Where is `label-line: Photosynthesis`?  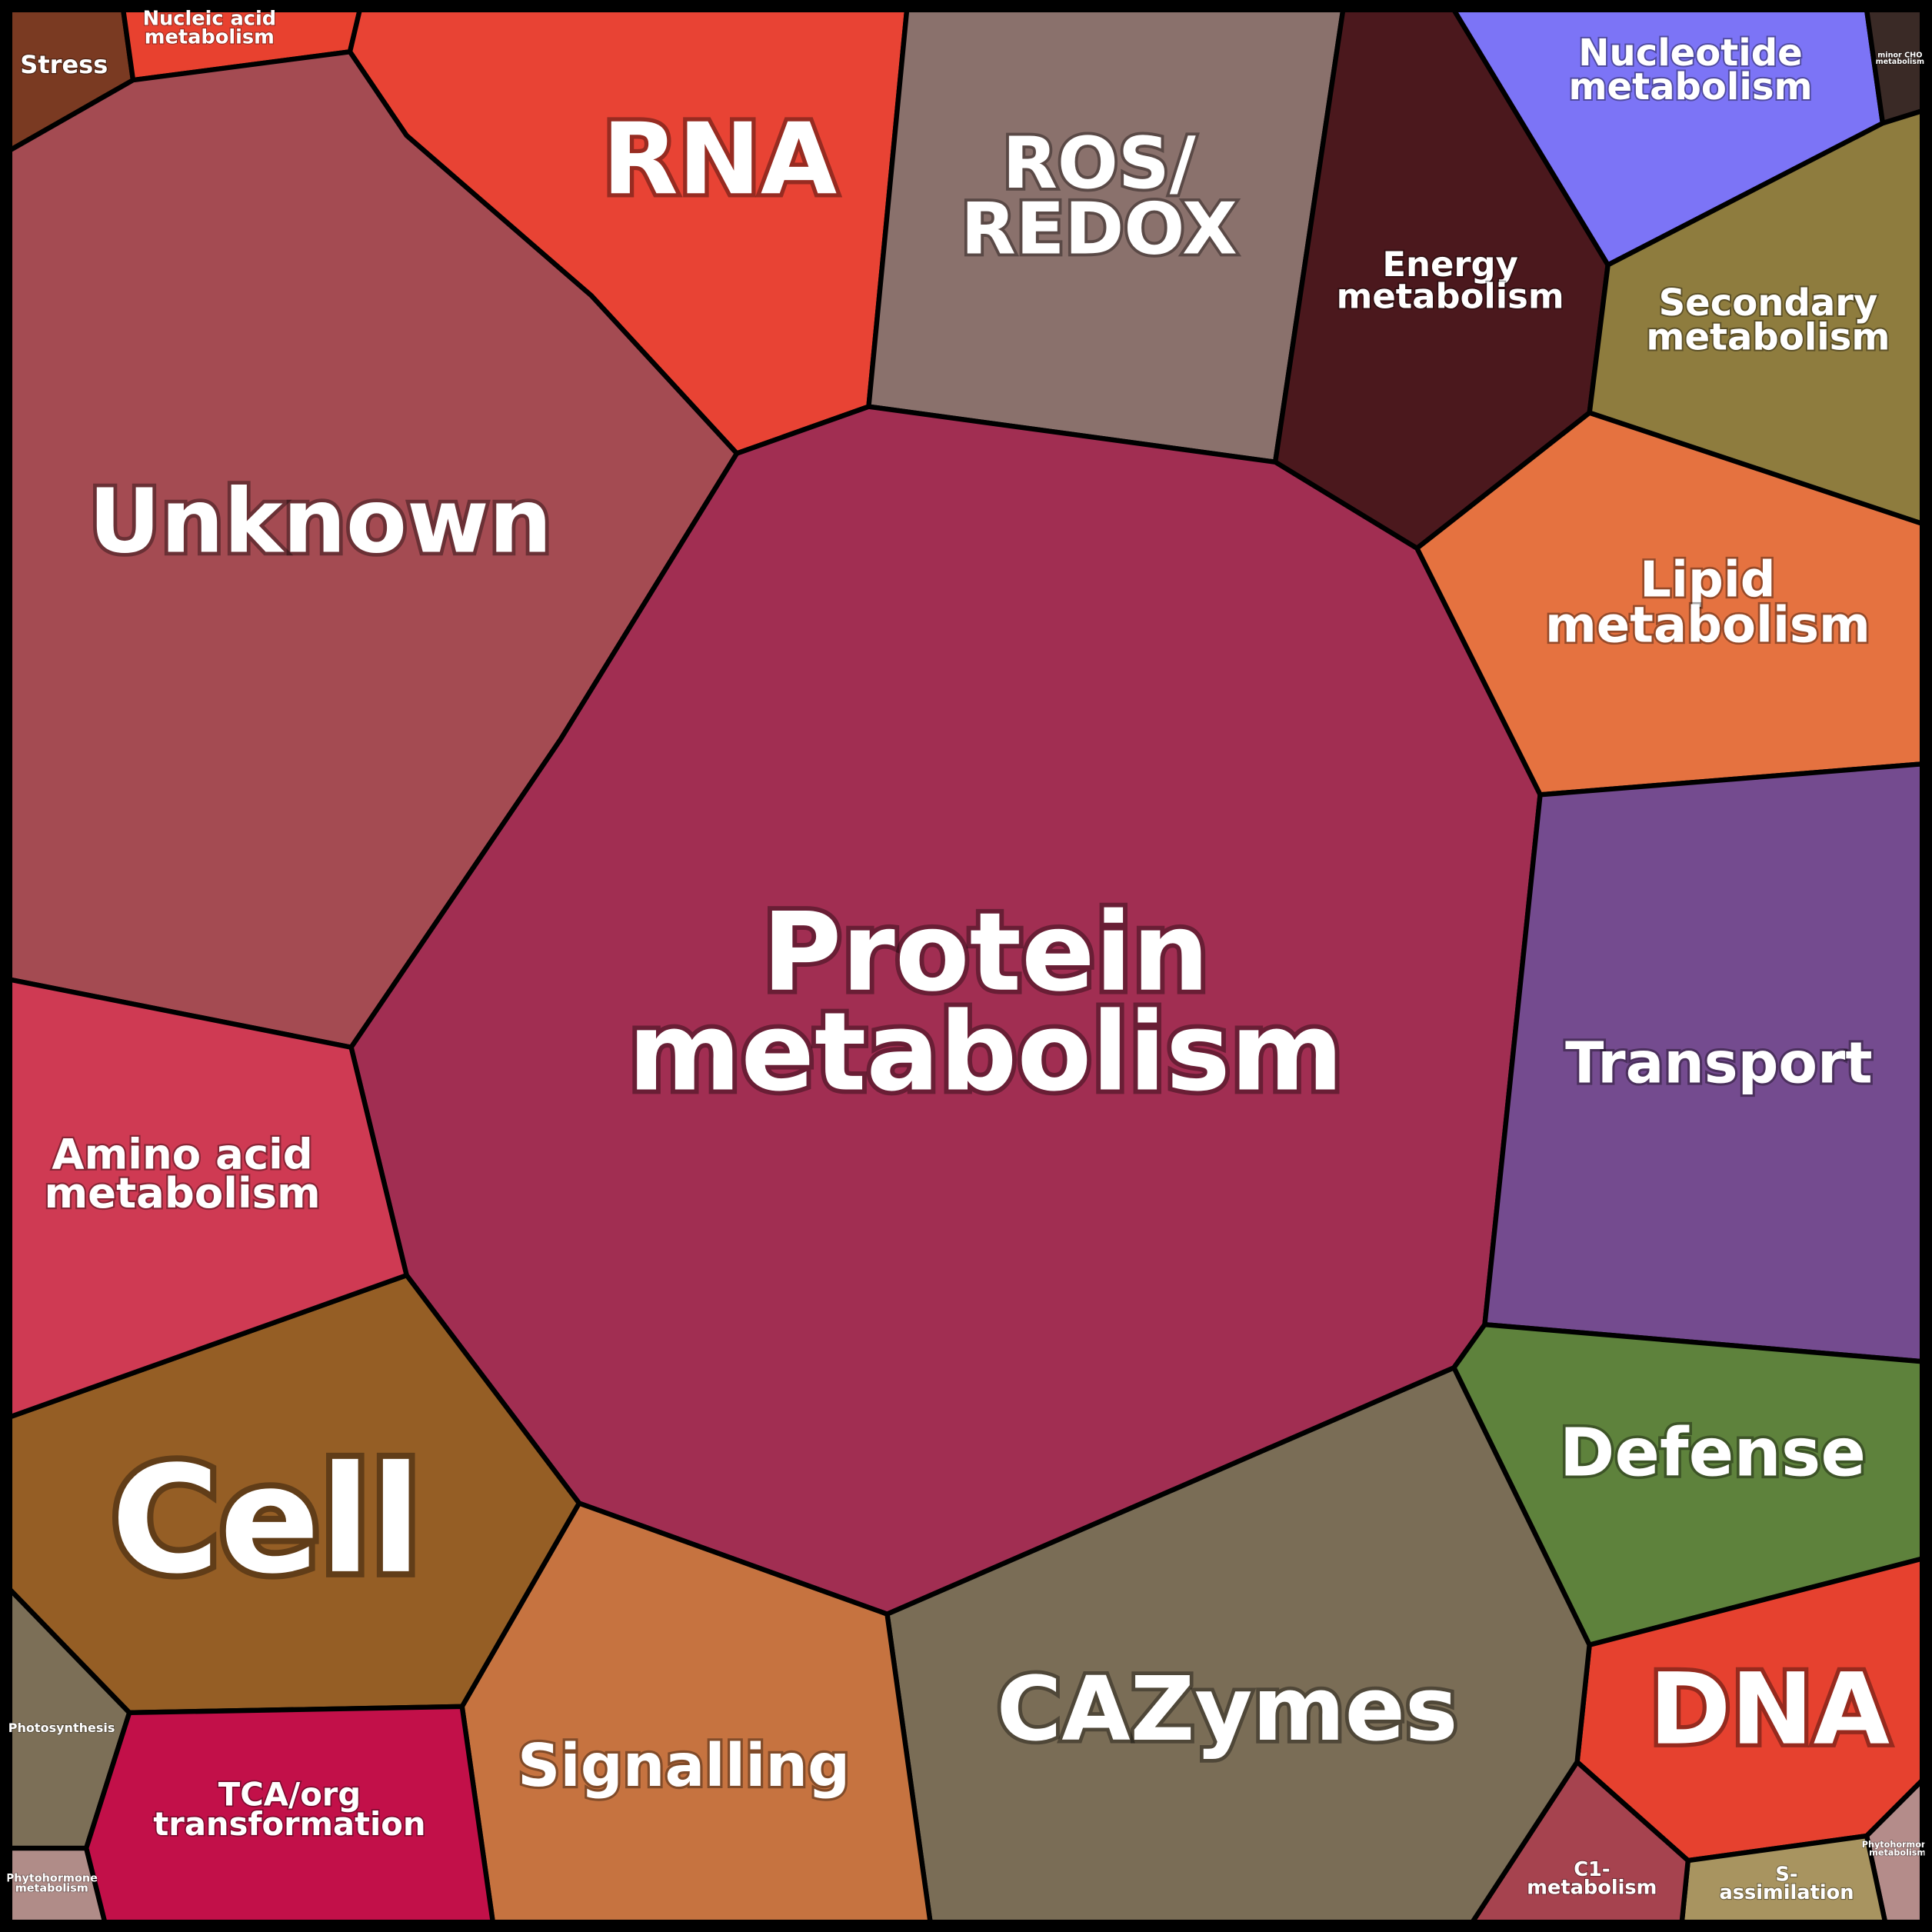 label-line: Photosynthesis is located at coordinates (61, 1727).